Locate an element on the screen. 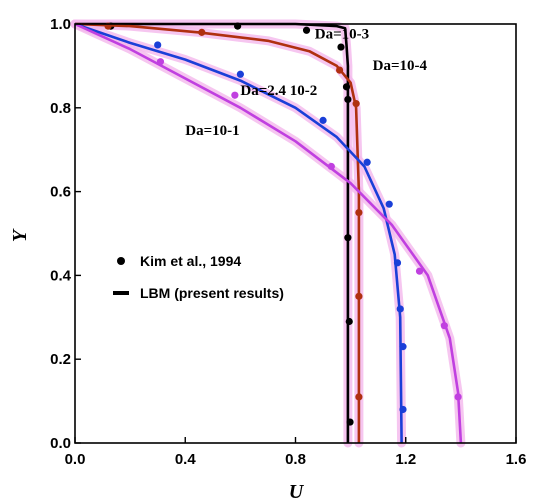 The width and height of the screenshot is (550, 503). x-tick-label-0: 0.0 is located at coordinates (75, 459).